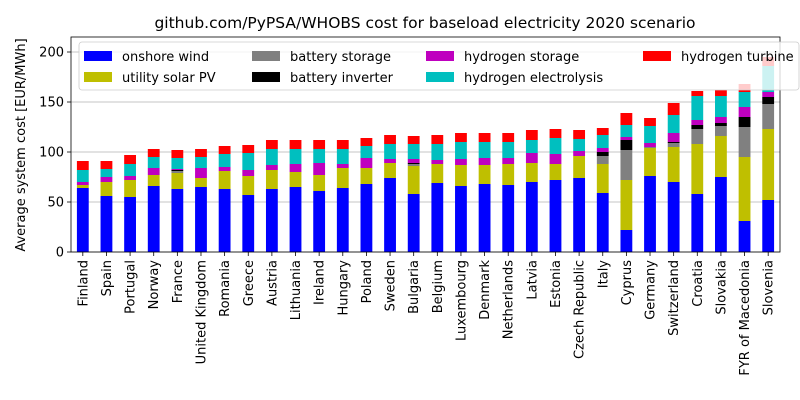  What do you see at coordinates (650, 214) in the screenshot?
I see `bar-germany-onshore-wind` at bounding box center [650, 214].